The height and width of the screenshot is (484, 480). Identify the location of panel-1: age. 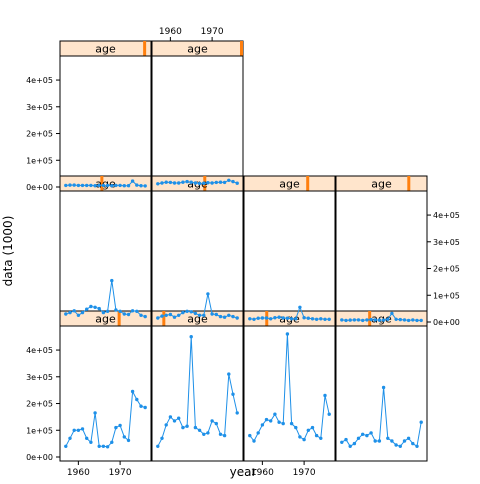
(197, 386).